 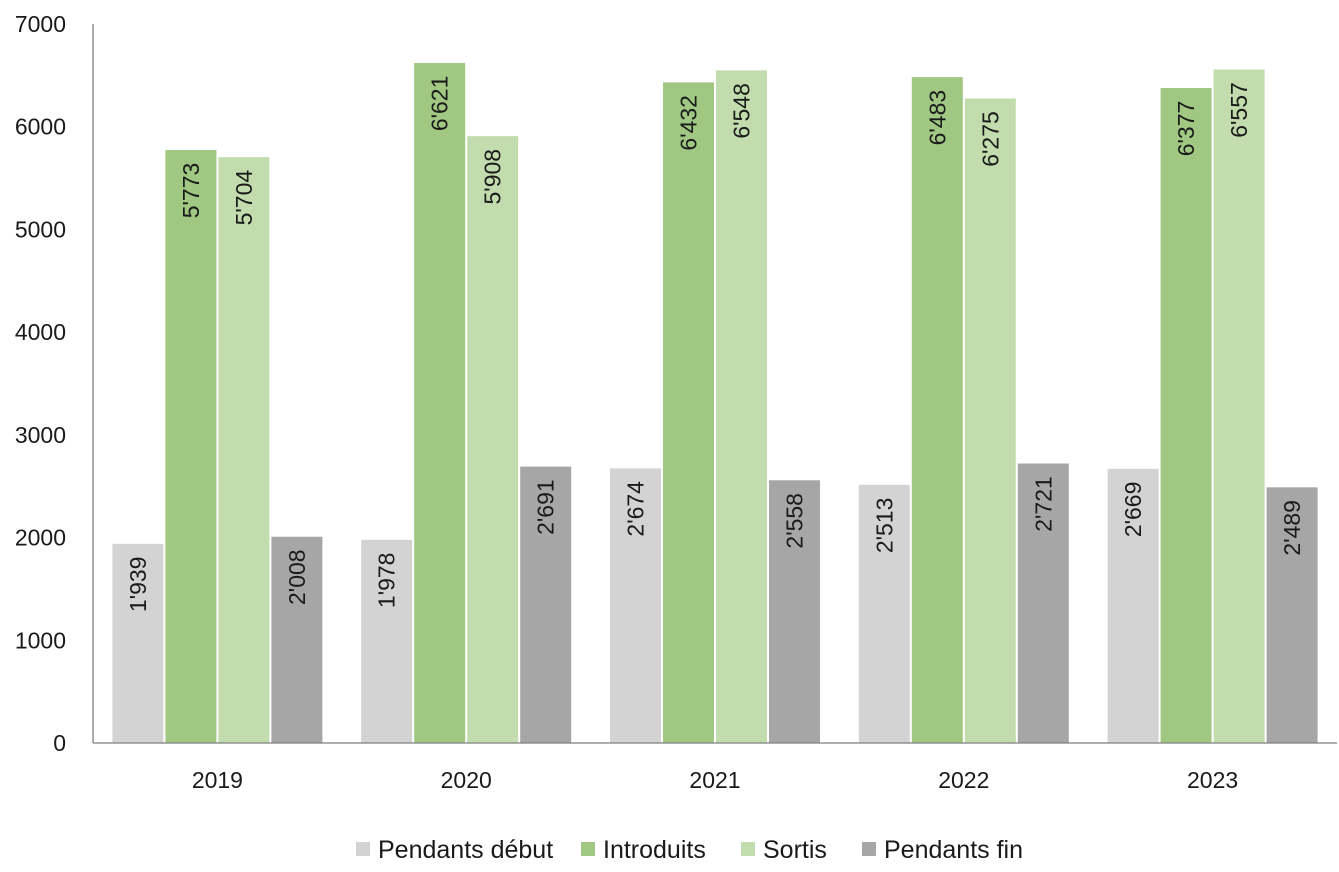 I want to click on x-tick-label: 2021, so click(x=714, y=780).